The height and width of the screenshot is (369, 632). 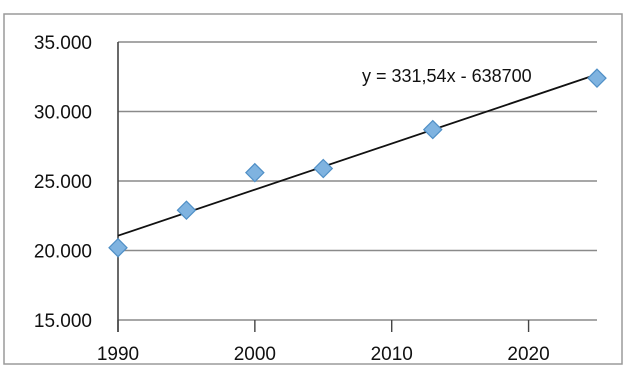 I want to click on x-tick-label: 2020, so click(x=528, y=354).